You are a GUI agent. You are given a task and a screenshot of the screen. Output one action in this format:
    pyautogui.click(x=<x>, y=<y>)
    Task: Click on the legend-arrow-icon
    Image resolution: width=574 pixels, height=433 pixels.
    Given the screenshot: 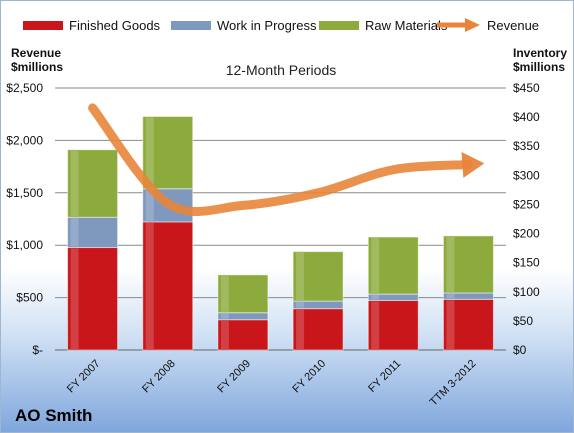 What is the action you would take?
    pyautogui.click(x=458, y=25)
    